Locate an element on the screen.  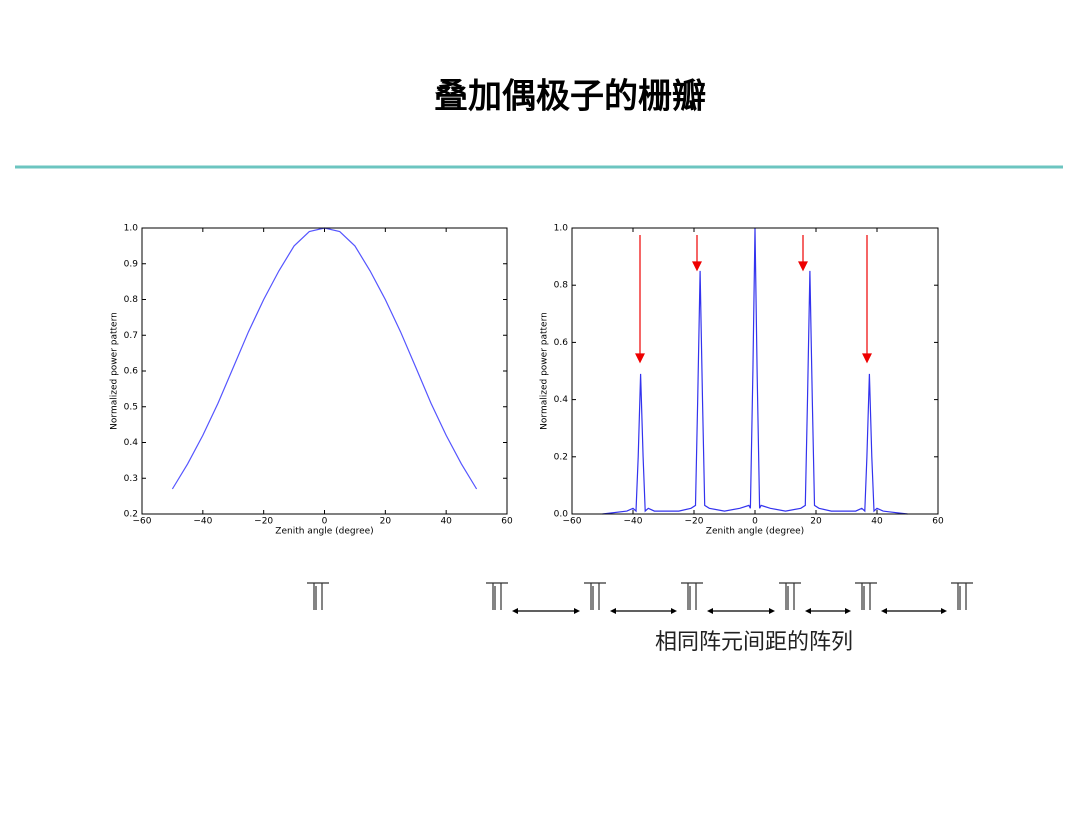
y-tick-label: 0.9 is located at coordinates (131, 264).